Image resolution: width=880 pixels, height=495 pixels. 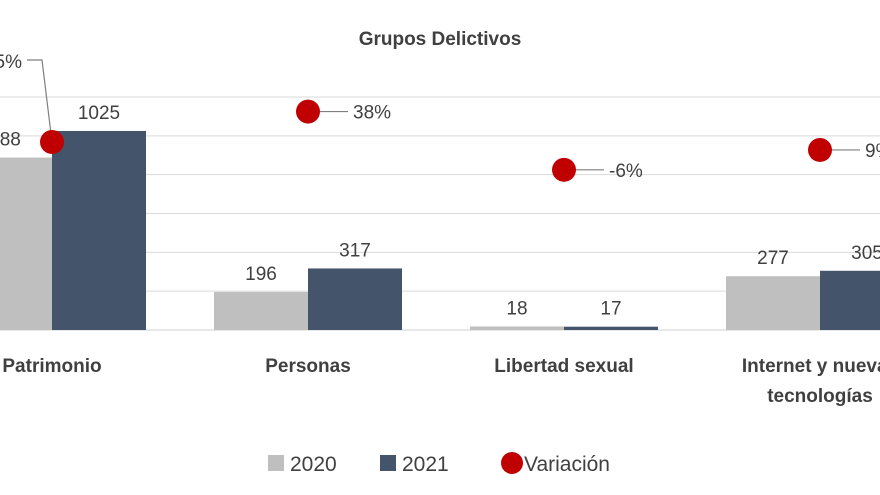 What do you see at coordinates (610, 309) in the screenshot?
I see `data-label-2021: 17` at bounding box center [610, 309].